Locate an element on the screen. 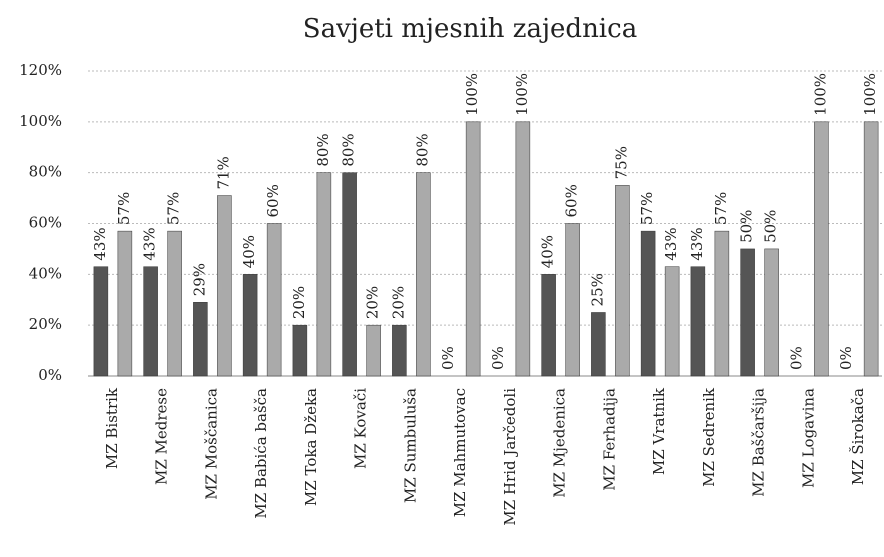 Image resolution: width=884 pixels, height=557 pixels. x-tick-label: MZ Moščanica is located at coordinates (211, 444).